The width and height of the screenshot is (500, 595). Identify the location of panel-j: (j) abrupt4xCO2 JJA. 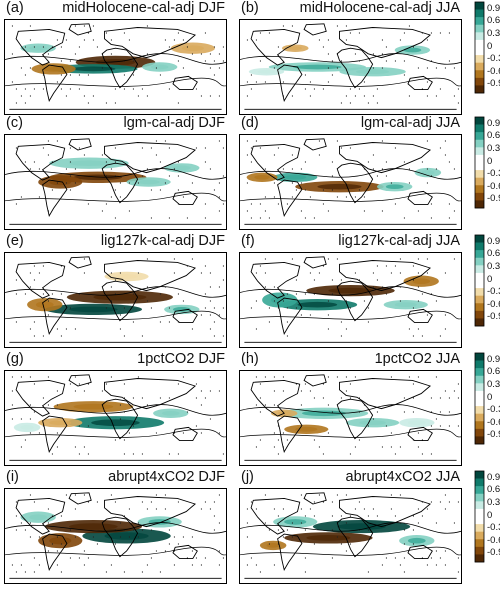
(350, 526).